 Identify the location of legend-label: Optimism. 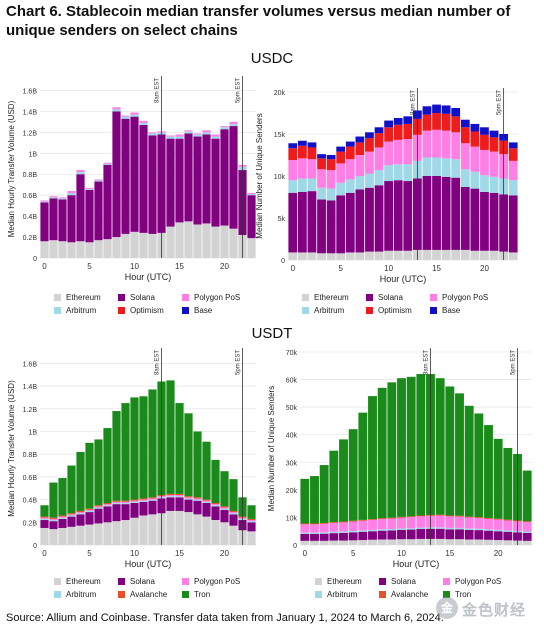
(395, 310).